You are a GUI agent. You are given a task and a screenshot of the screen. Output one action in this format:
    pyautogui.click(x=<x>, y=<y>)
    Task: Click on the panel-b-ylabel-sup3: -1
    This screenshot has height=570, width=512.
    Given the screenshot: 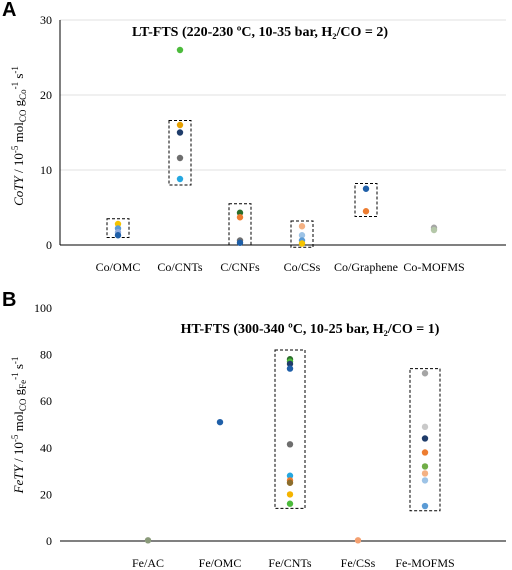 What is the action you would take?
    pyautogui.click(x=15, y=361)
    